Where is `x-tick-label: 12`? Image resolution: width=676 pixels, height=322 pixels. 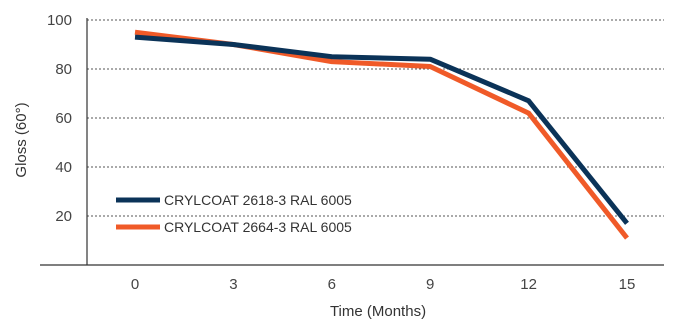
x-tick-label: 12 is located at coordinates (528, 284).